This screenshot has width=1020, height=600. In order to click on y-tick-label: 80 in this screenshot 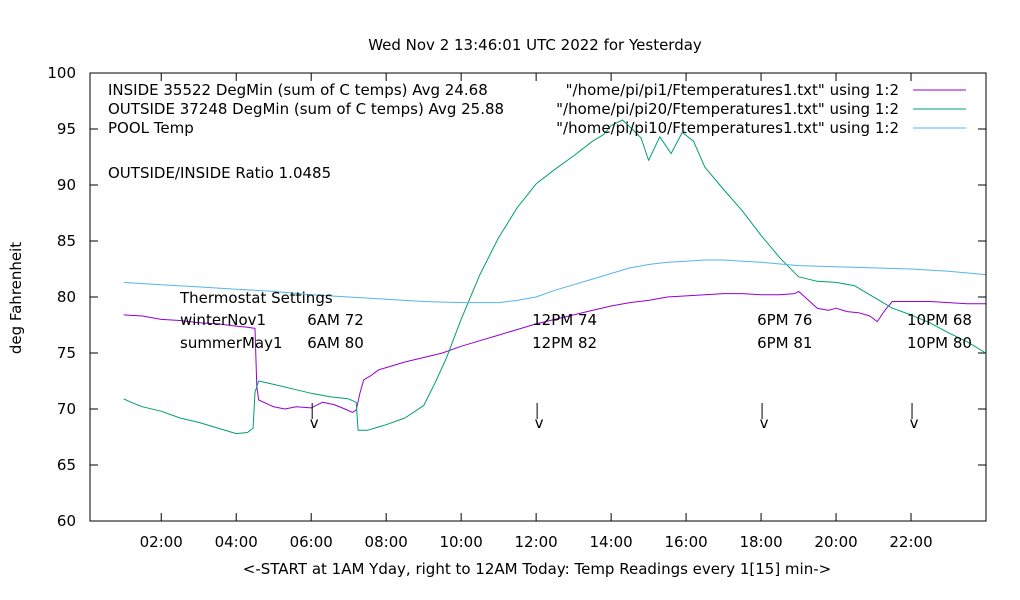, I will do `click(66, 297)`.